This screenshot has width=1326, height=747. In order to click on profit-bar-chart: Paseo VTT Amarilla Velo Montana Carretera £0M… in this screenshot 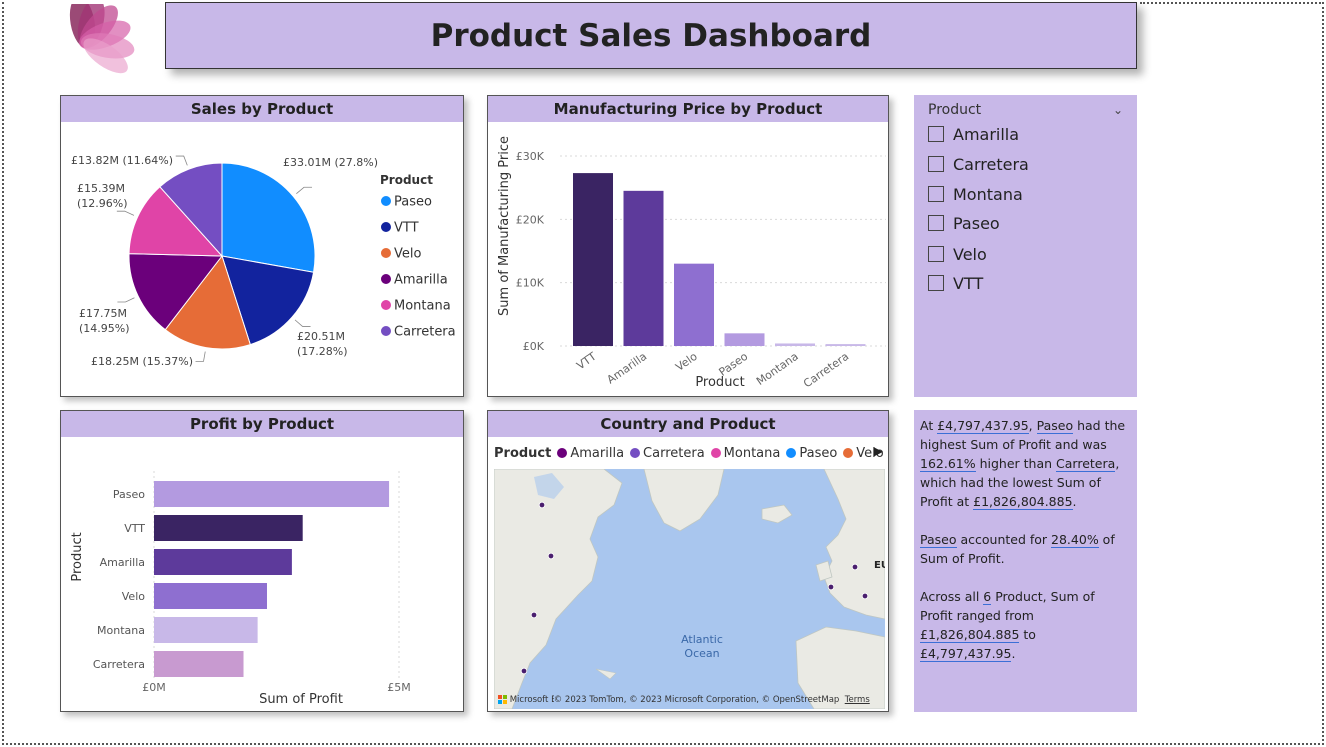, I will do `click(262, 574)`.